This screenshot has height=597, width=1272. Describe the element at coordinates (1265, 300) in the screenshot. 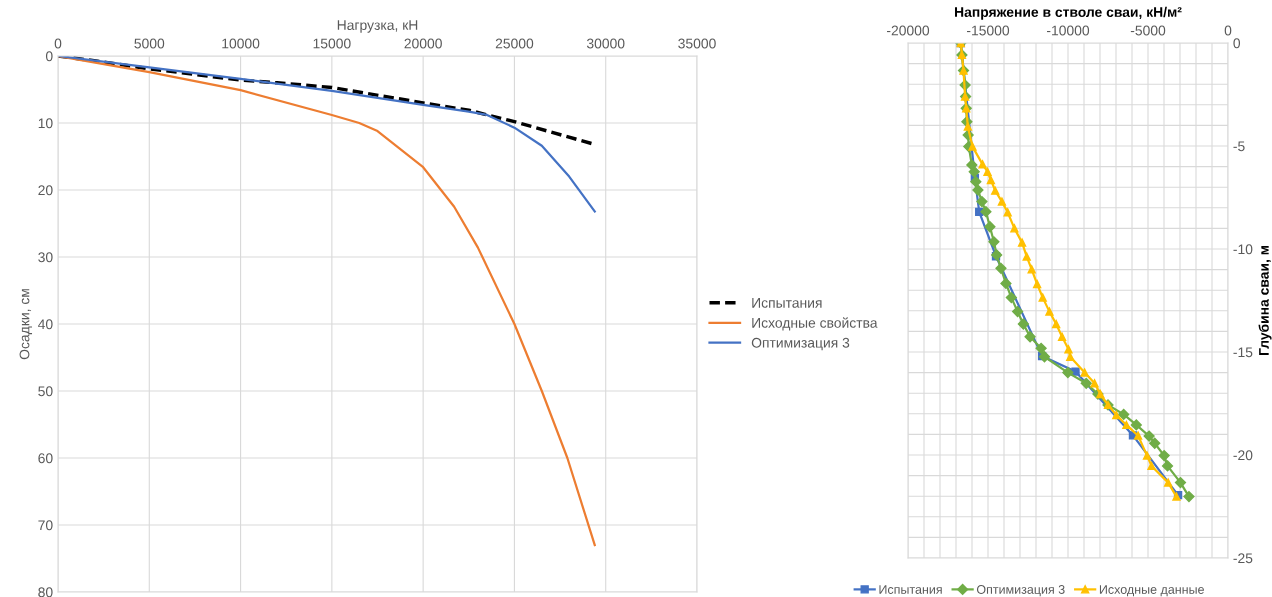

I see `y2-axis-title: Глубина сваи, м` at that location.